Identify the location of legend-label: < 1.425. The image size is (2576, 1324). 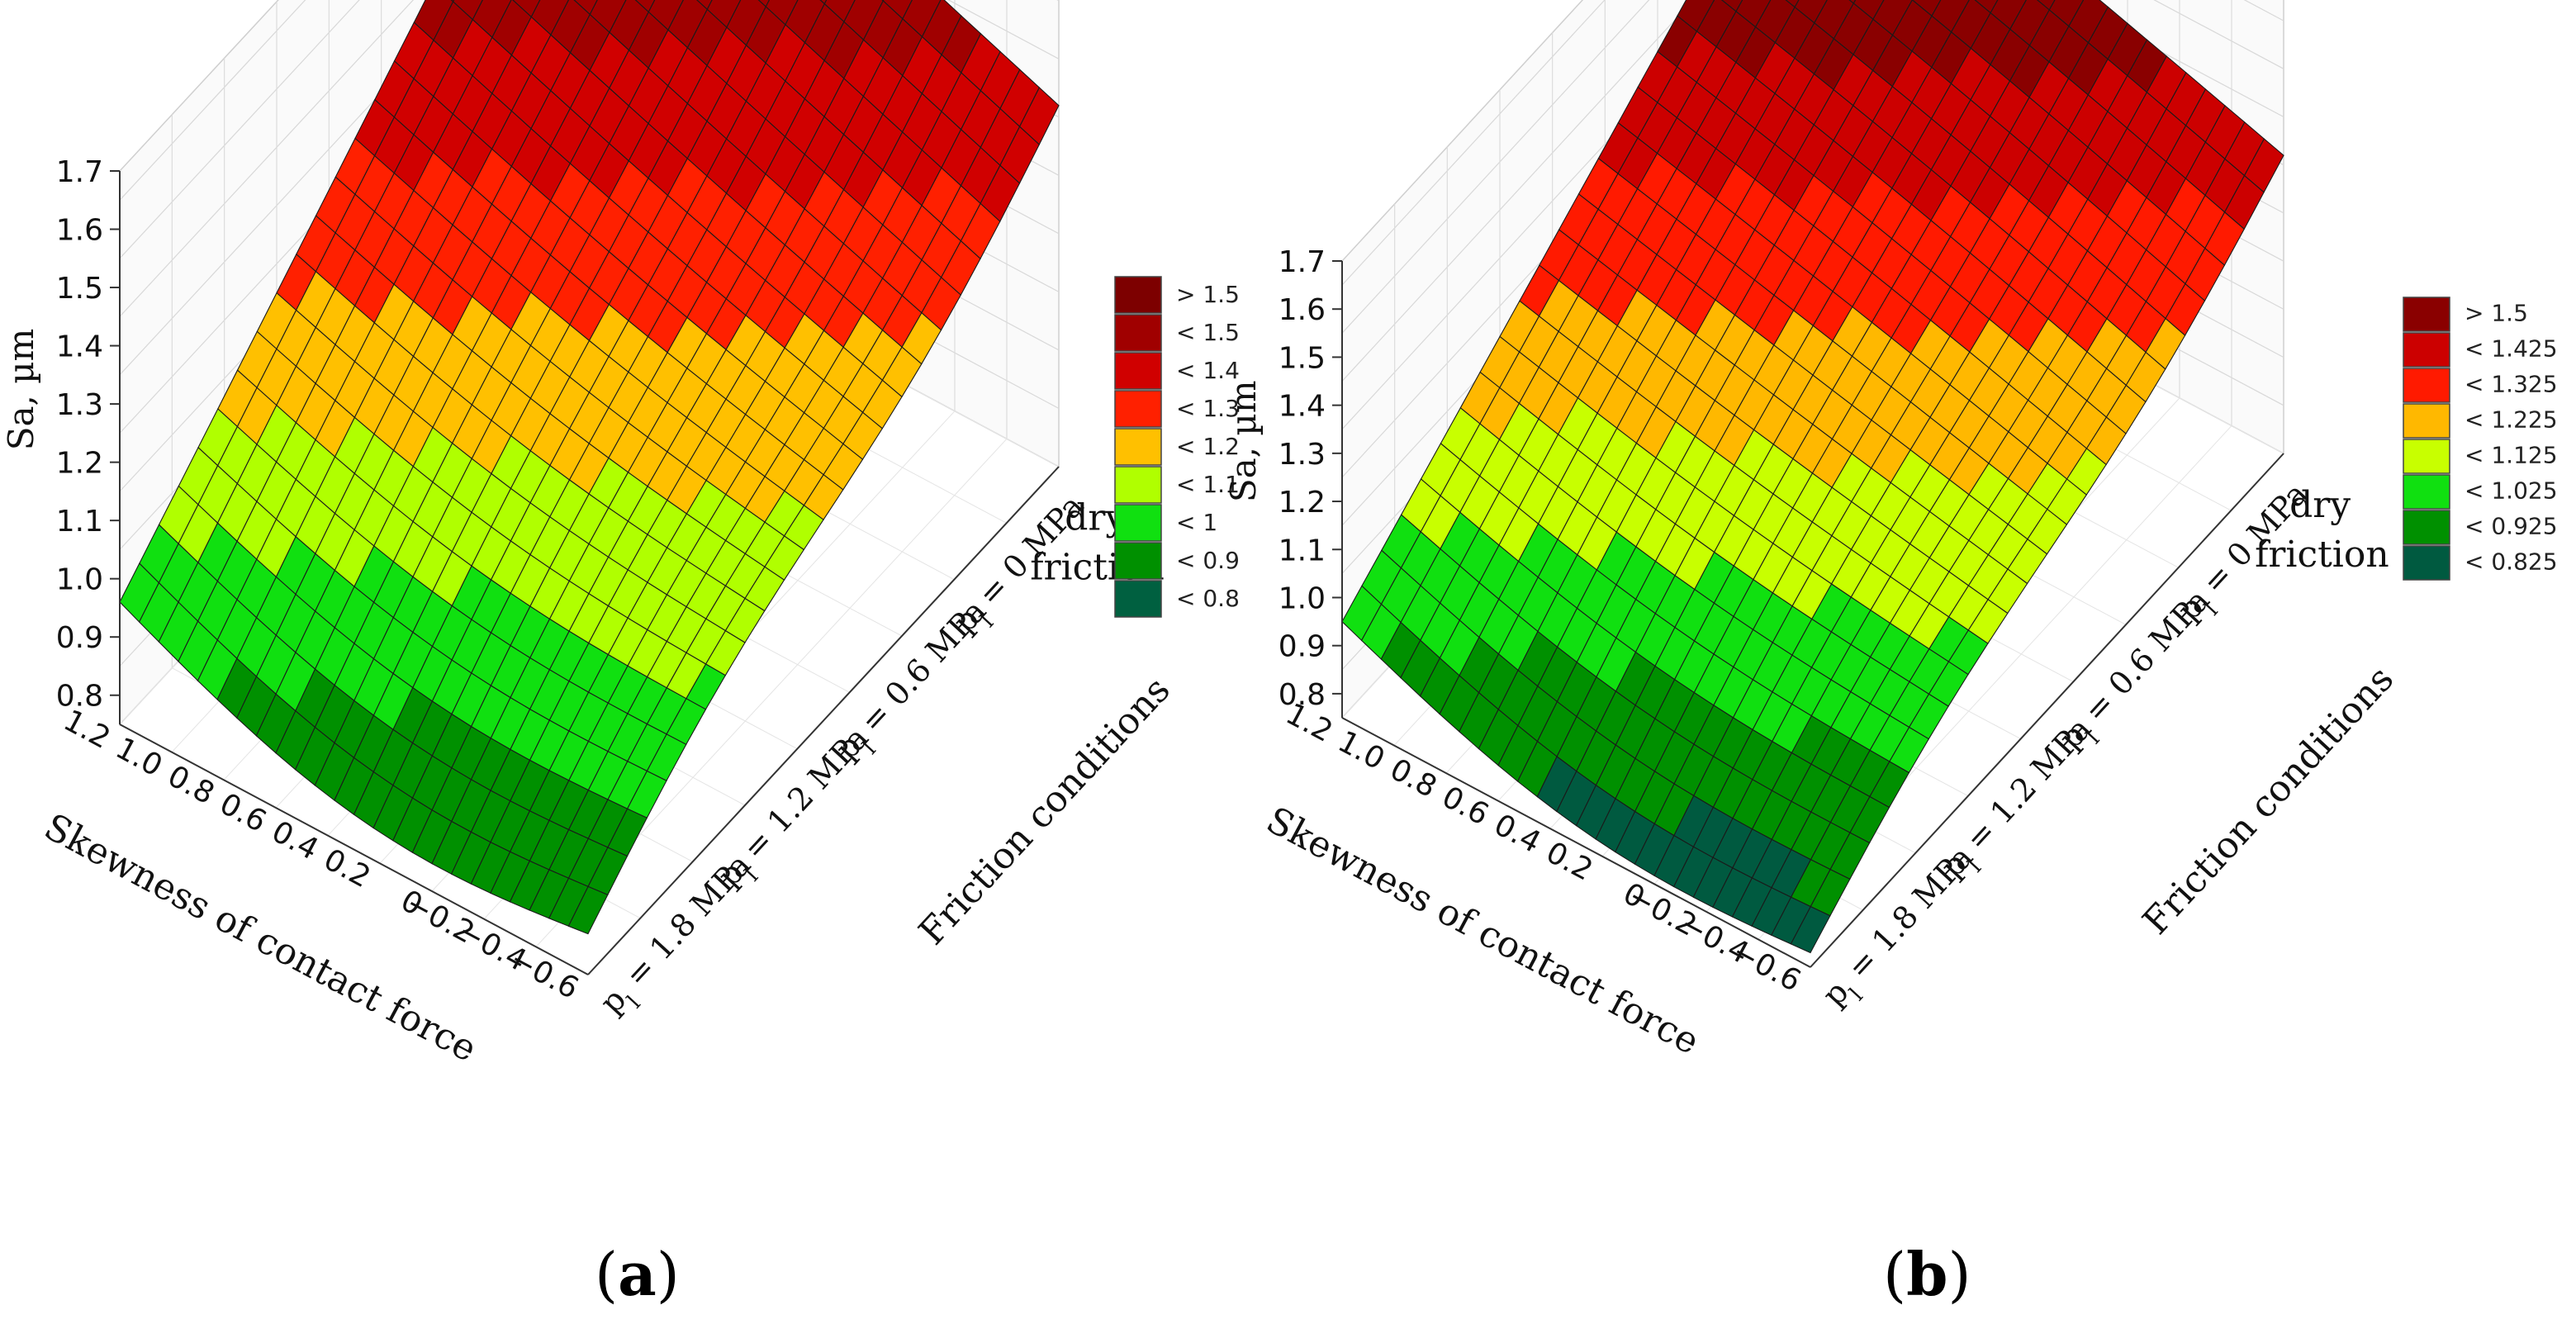
(2511, 349).